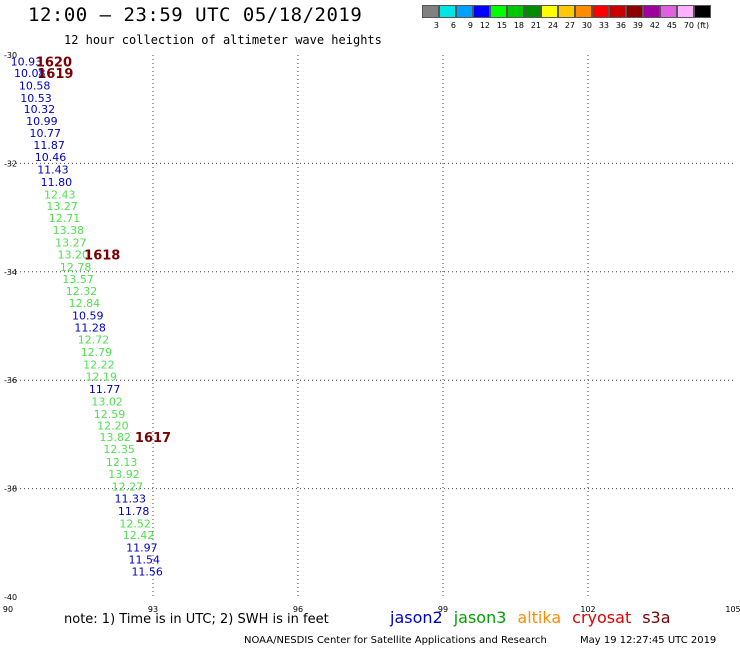 This screenshot has width=740, height=650. What do you see at coordinates (10, 489) in the screenshot?
I see `y-tick-label: -38` at bounding box center [10, 489].